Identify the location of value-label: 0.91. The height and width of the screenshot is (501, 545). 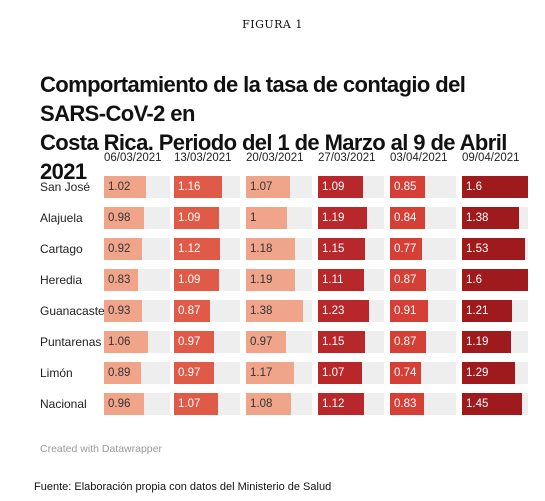
(405, 311).